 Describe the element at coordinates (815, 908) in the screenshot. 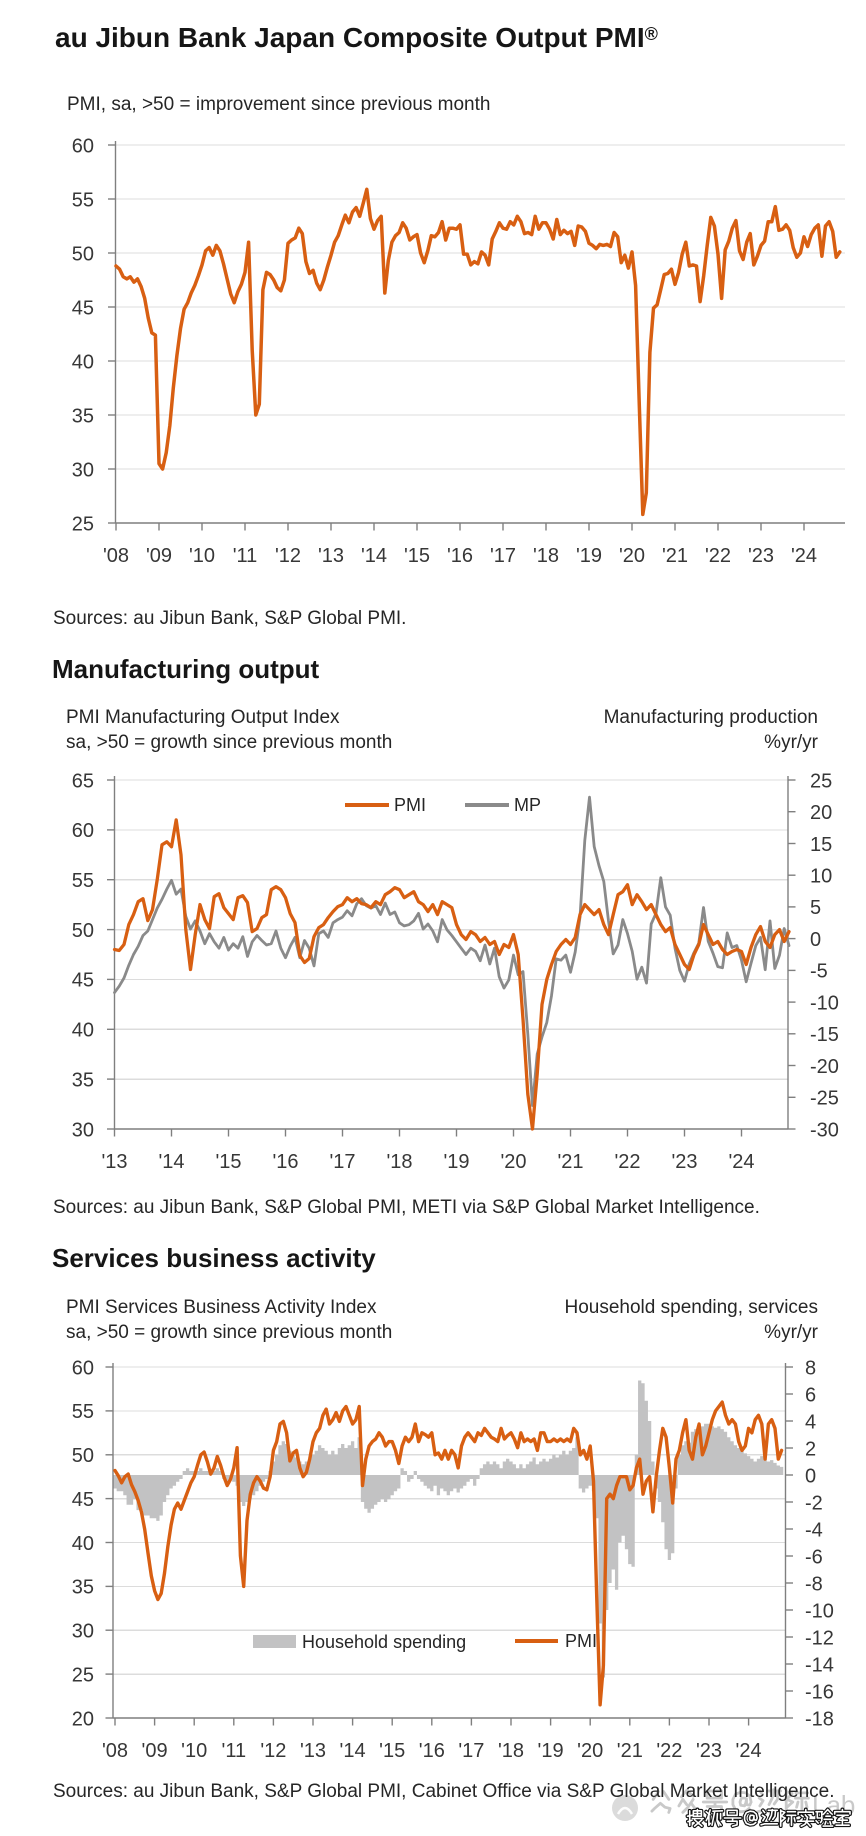

I see `svg-text: 5` at that location.